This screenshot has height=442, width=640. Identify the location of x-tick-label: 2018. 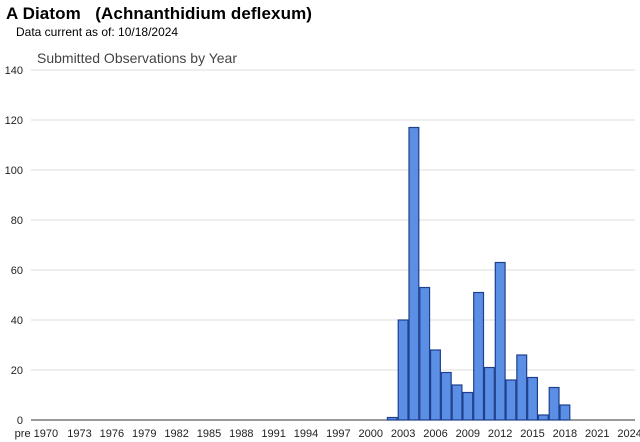
(565, 434).